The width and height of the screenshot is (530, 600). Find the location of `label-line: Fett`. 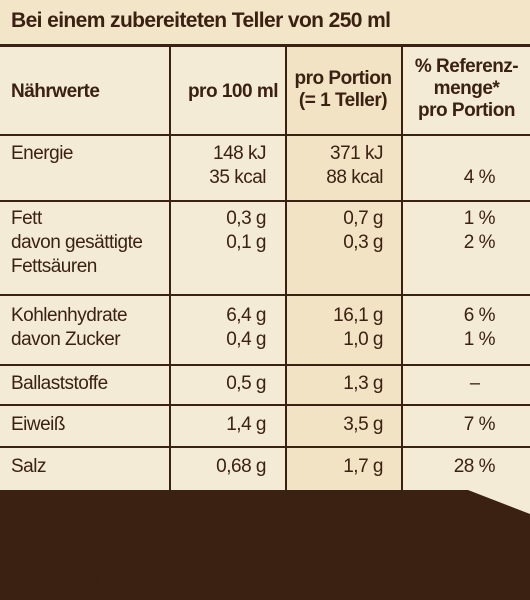

label-line: Fett is located at coordinates (26, 218).